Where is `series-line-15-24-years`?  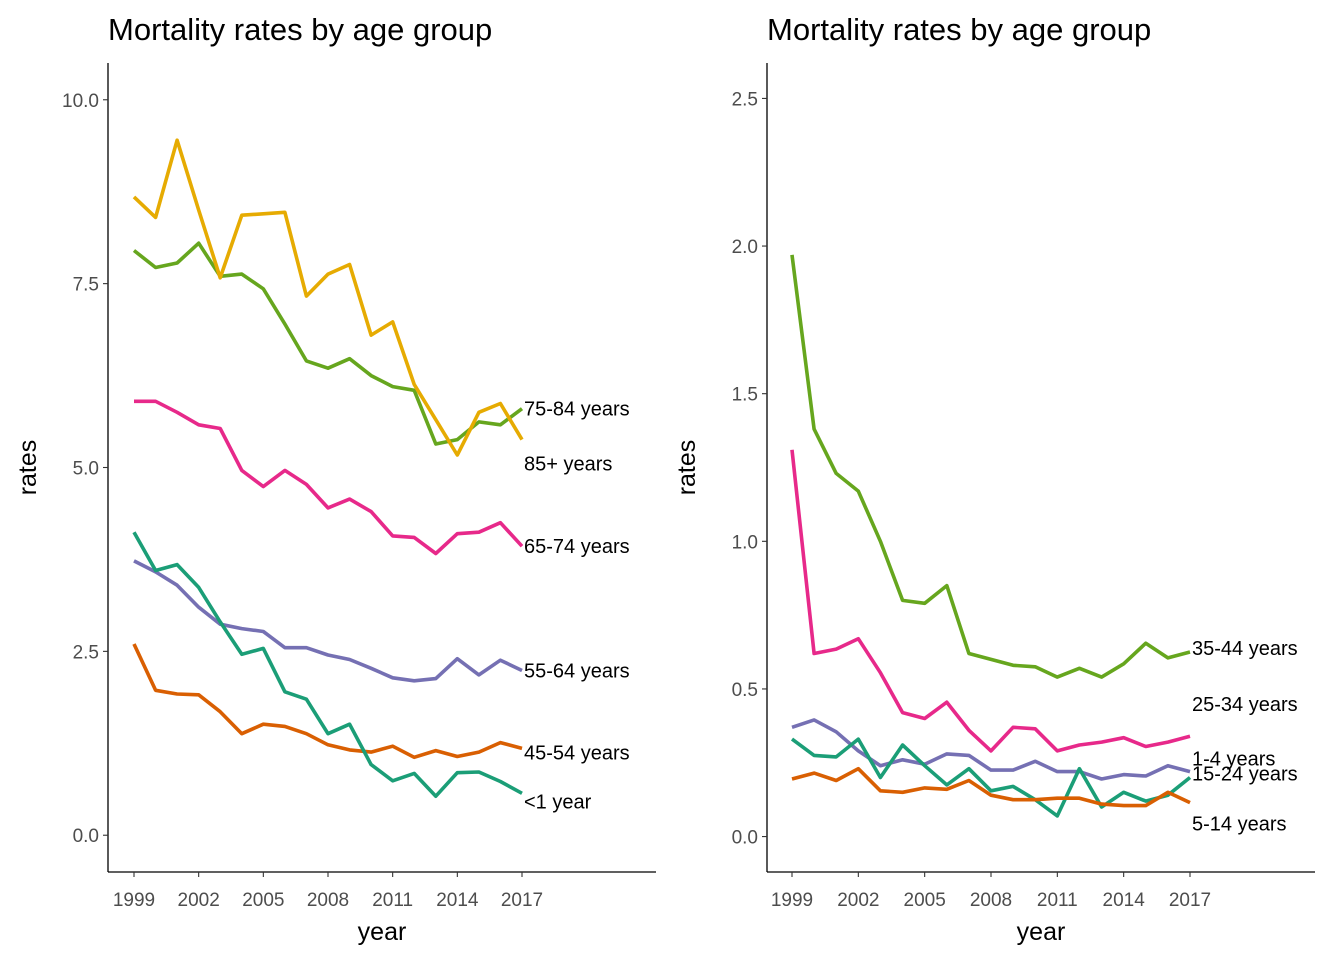 series-line-15-24-years is located at coordinates (991, 749).